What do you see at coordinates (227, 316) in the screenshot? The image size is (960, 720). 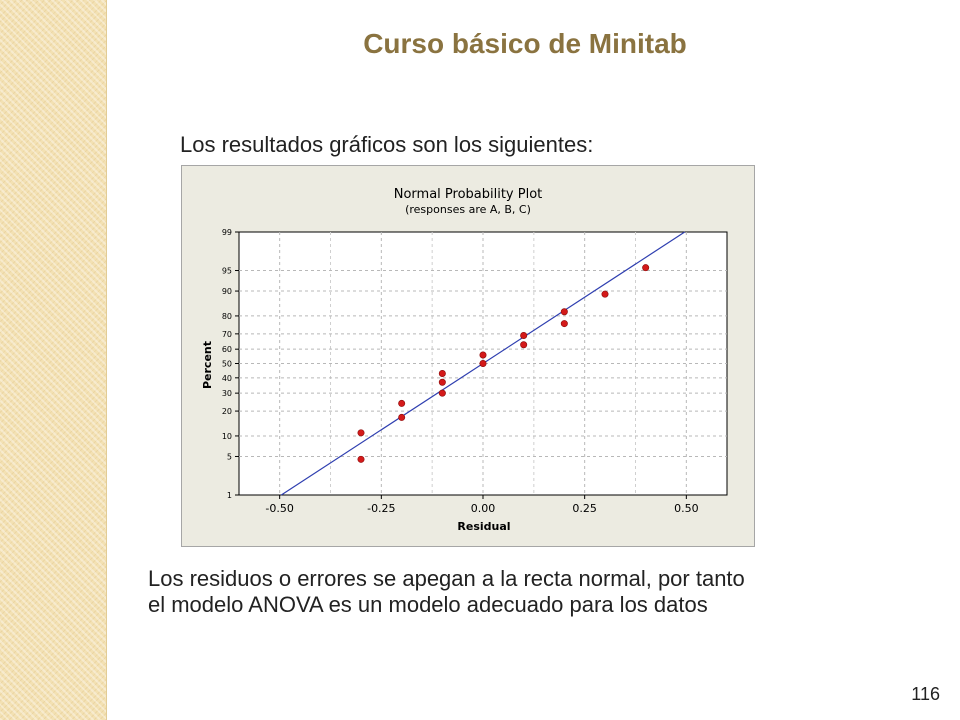 I see `y-tick-label: 80` at bounding box center [227, 316].